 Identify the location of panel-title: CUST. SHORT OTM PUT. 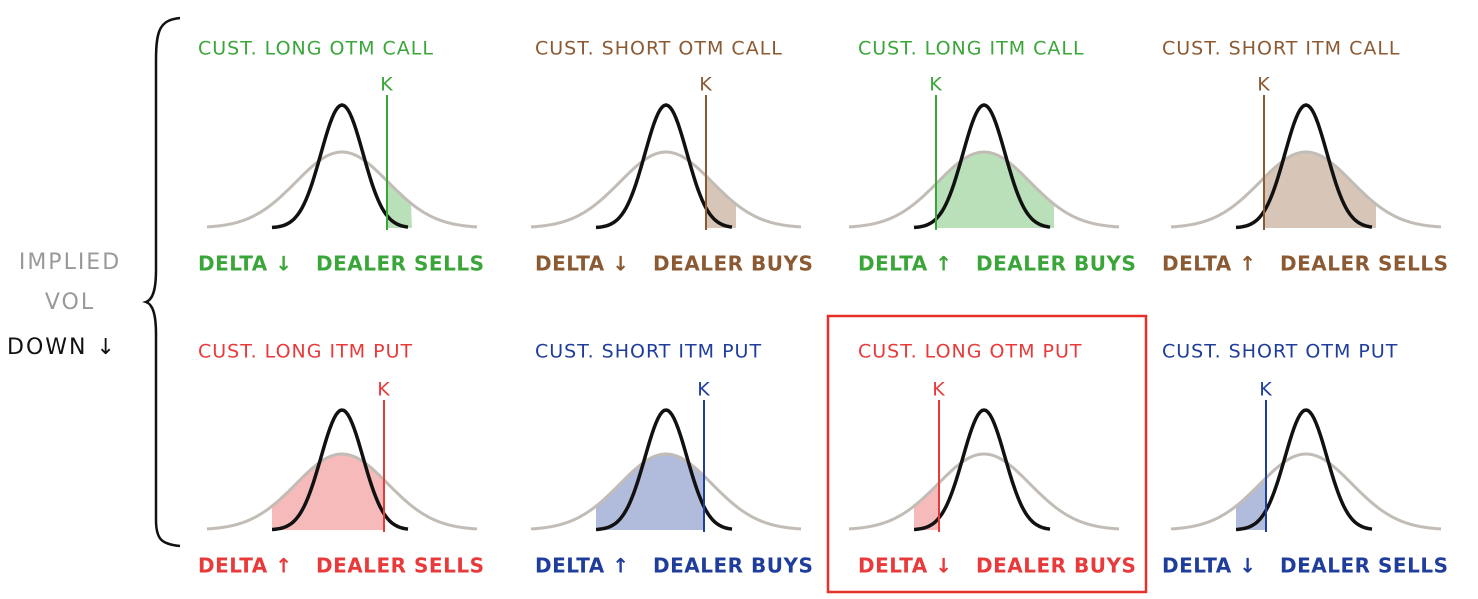
(1280, 352).